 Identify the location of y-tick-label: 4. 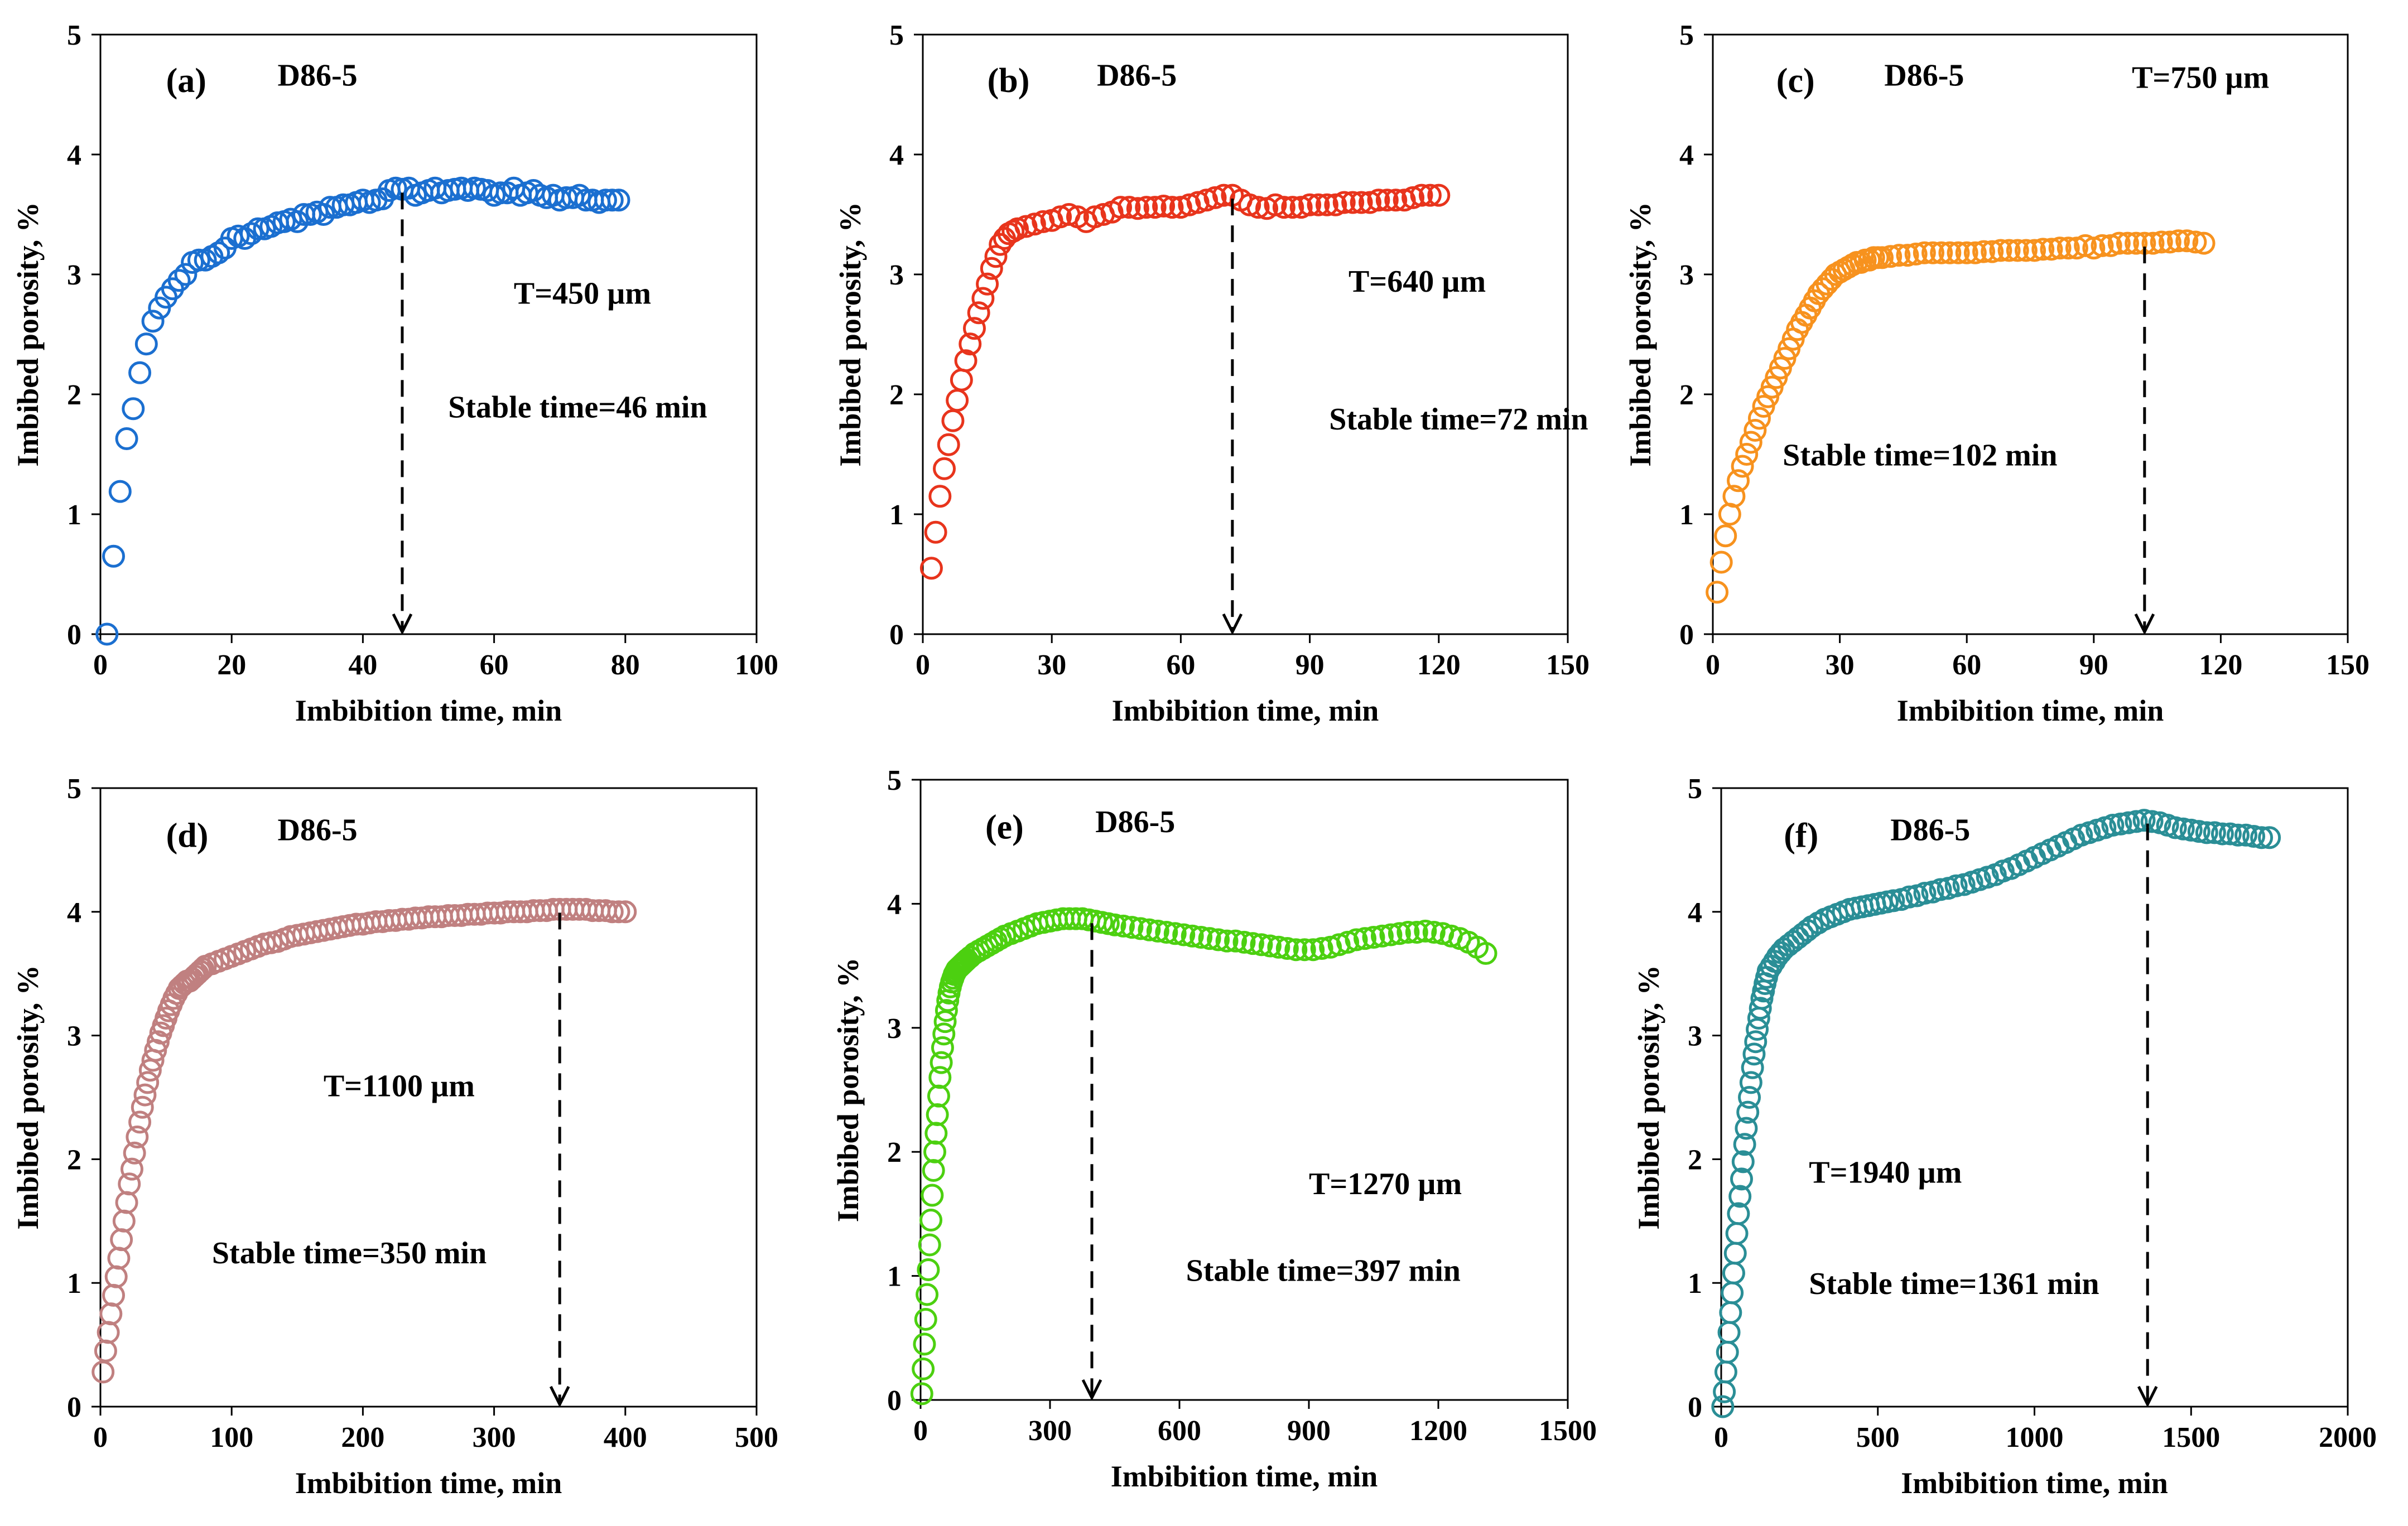
(1695, 913).